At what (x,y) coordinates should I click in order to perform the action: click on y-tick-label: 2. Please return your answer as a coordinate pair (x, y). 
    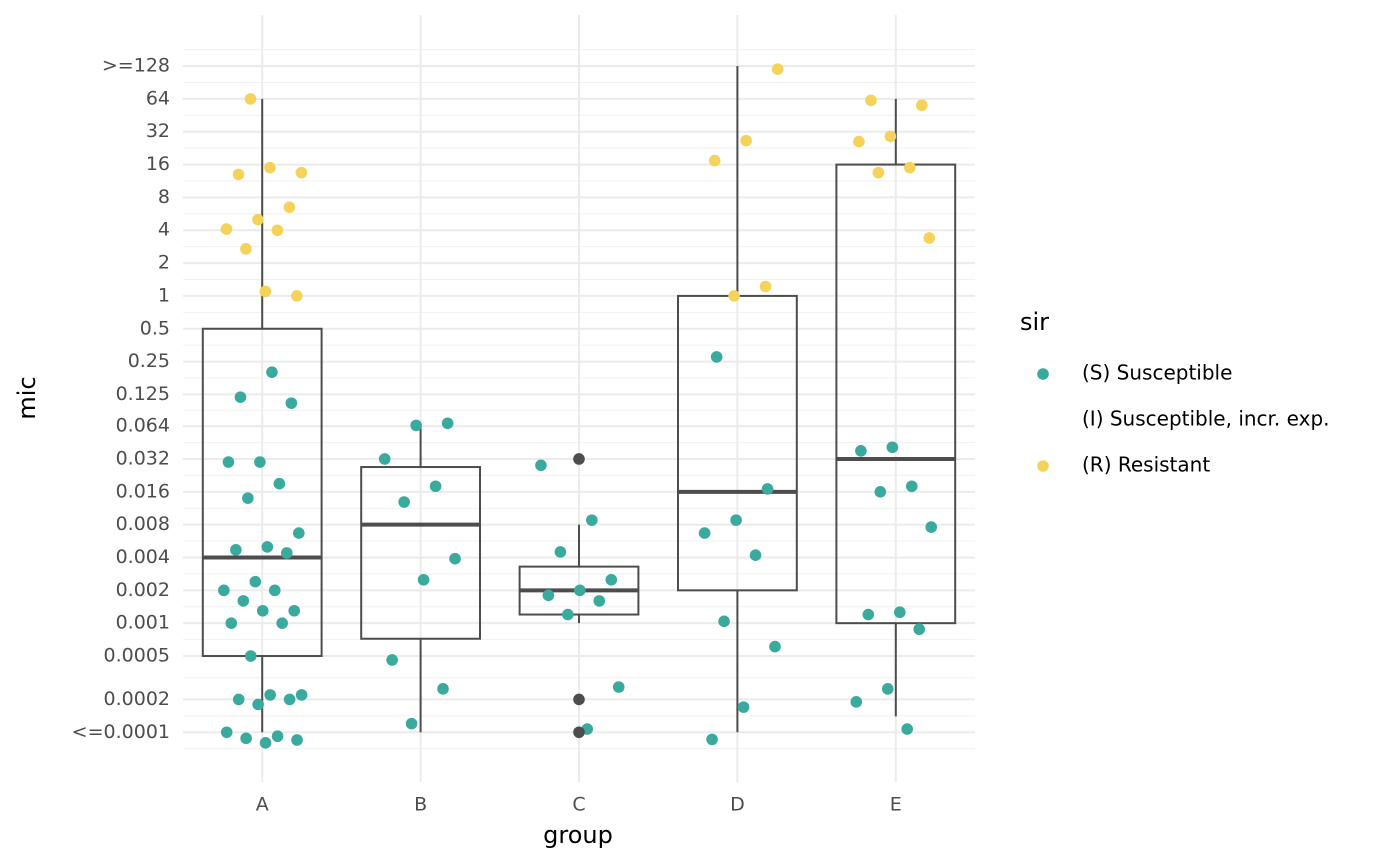
    Looking at the image, I should click on (164, 263).